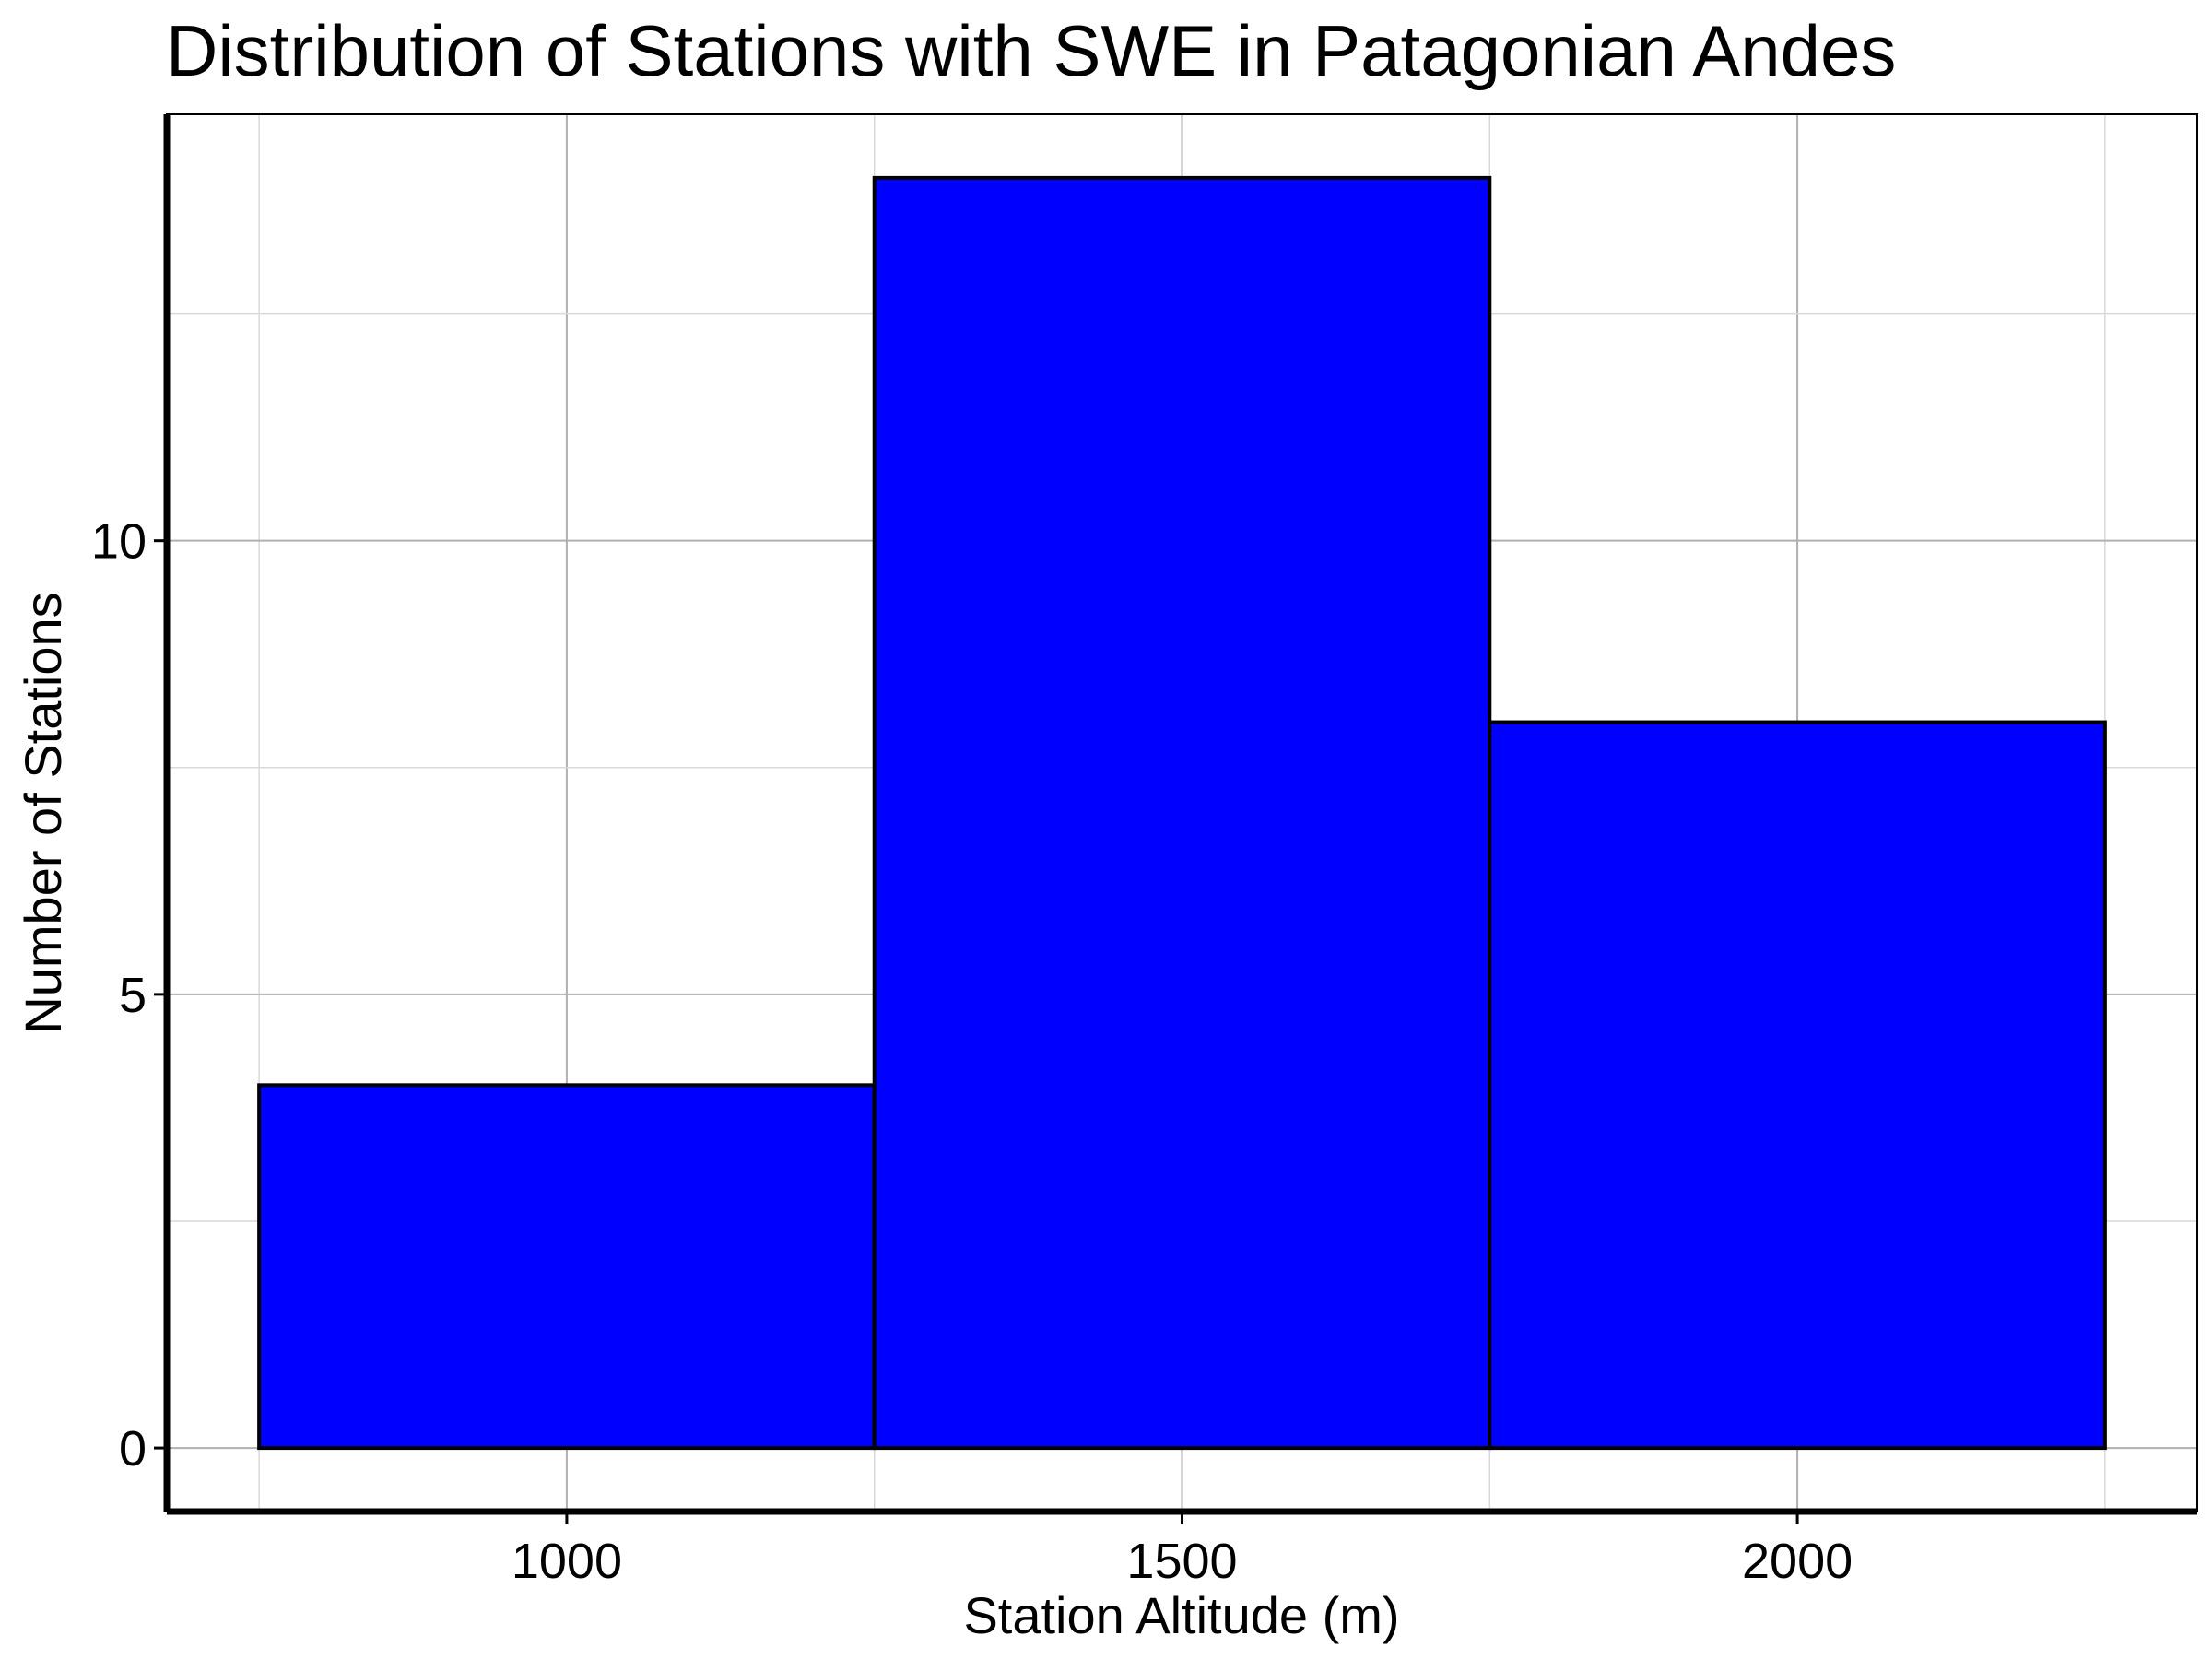  Describe the element at coordinates (43, 812) in the screenshot. I see `y-axis-label: Number of Stations` at that location.